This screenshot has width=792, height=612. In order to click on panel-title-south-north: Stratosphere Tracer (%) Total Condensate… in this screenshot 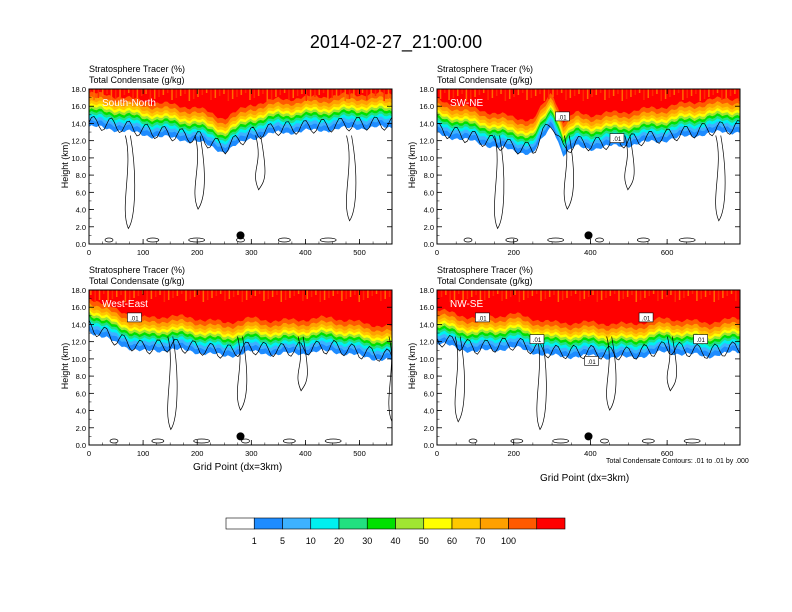, I will do `click(137, 75)`.